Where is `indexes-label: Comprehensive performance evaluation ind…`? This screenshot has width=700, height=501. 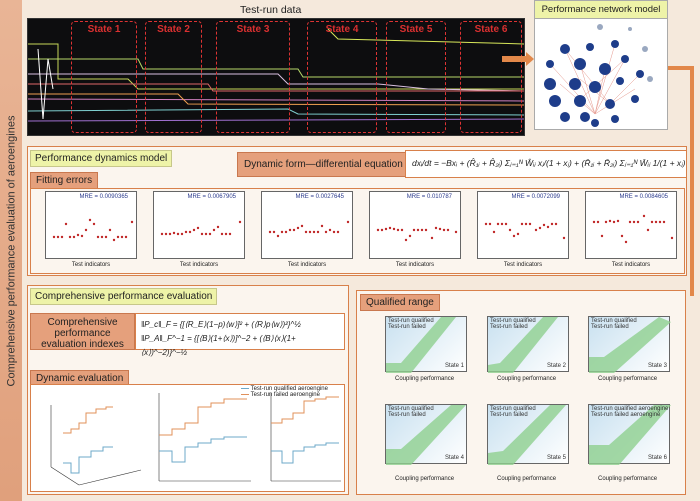
indexes-label: Comprehensive performance evaluation ind… is located at coordinates (82, 331).